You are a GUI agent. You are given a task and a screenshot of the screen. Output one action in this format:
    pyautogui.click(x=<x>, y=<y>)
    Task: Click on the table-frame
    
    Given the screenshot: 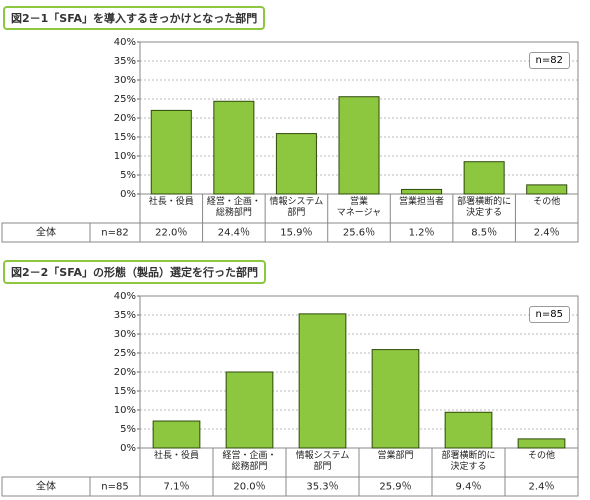 What is the action you would take?
    pyautogui.click(x=290, y=486)
    